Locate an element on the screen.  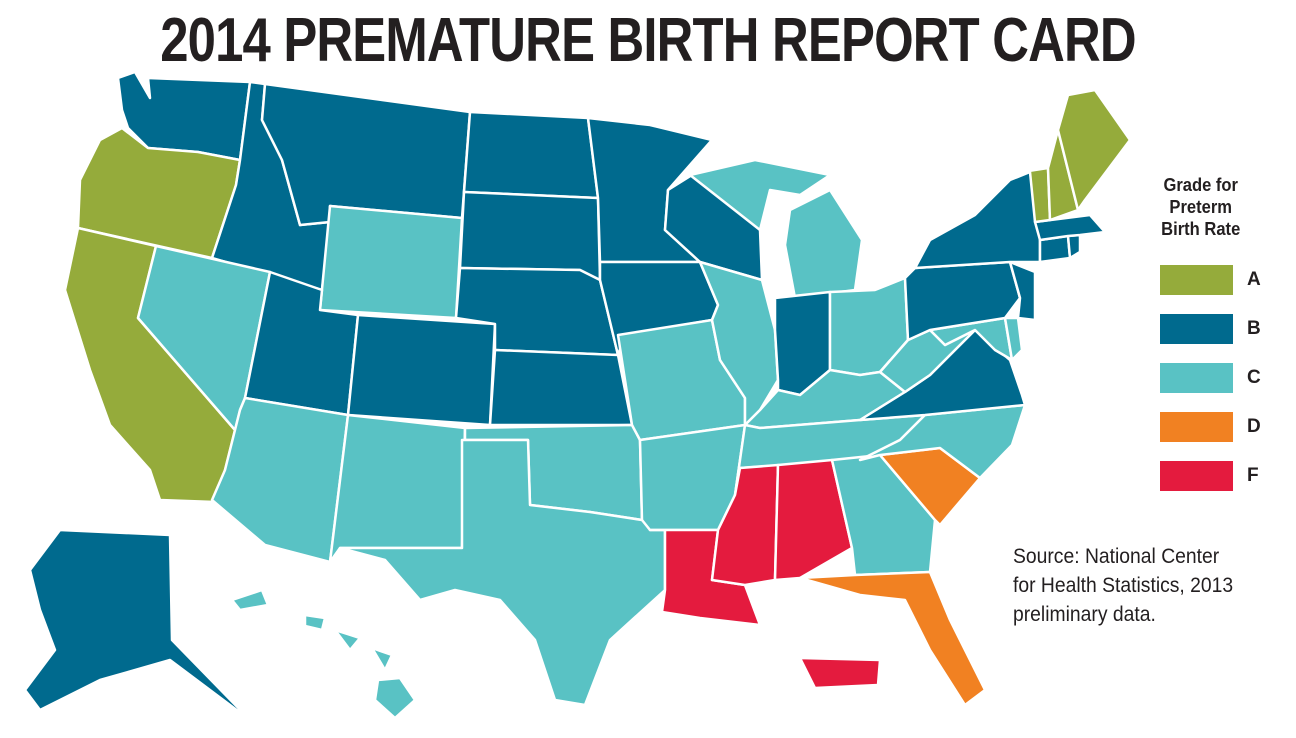
state-montana is located at coordinates (366, 154).